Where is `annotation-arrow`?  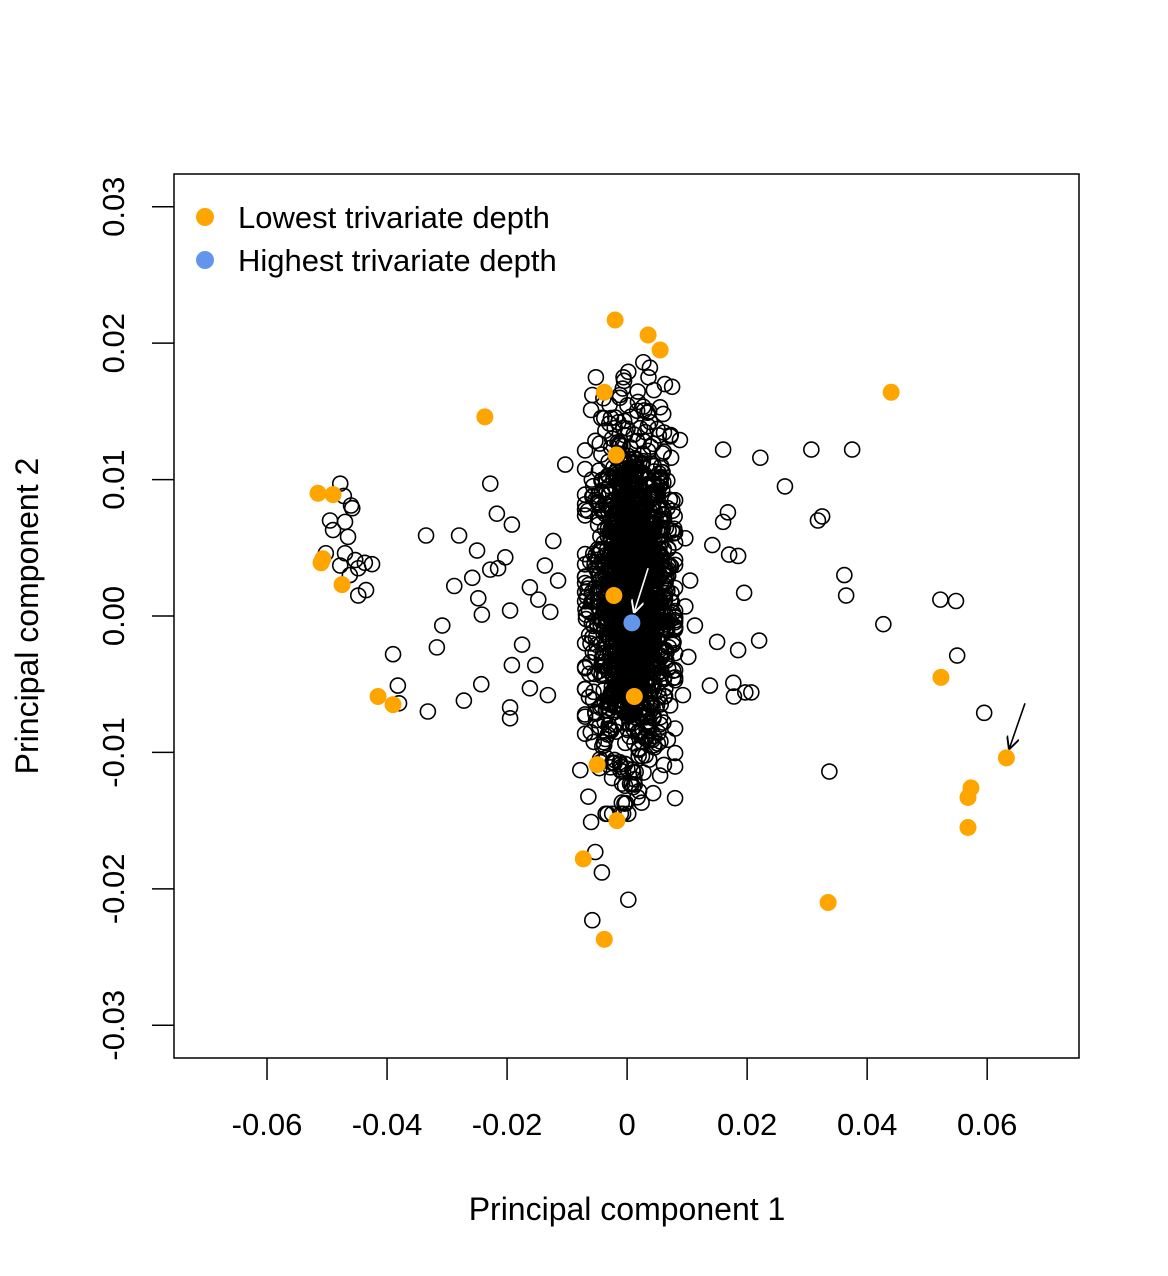 annotation-arrow is located at coordinates (1017, 725).